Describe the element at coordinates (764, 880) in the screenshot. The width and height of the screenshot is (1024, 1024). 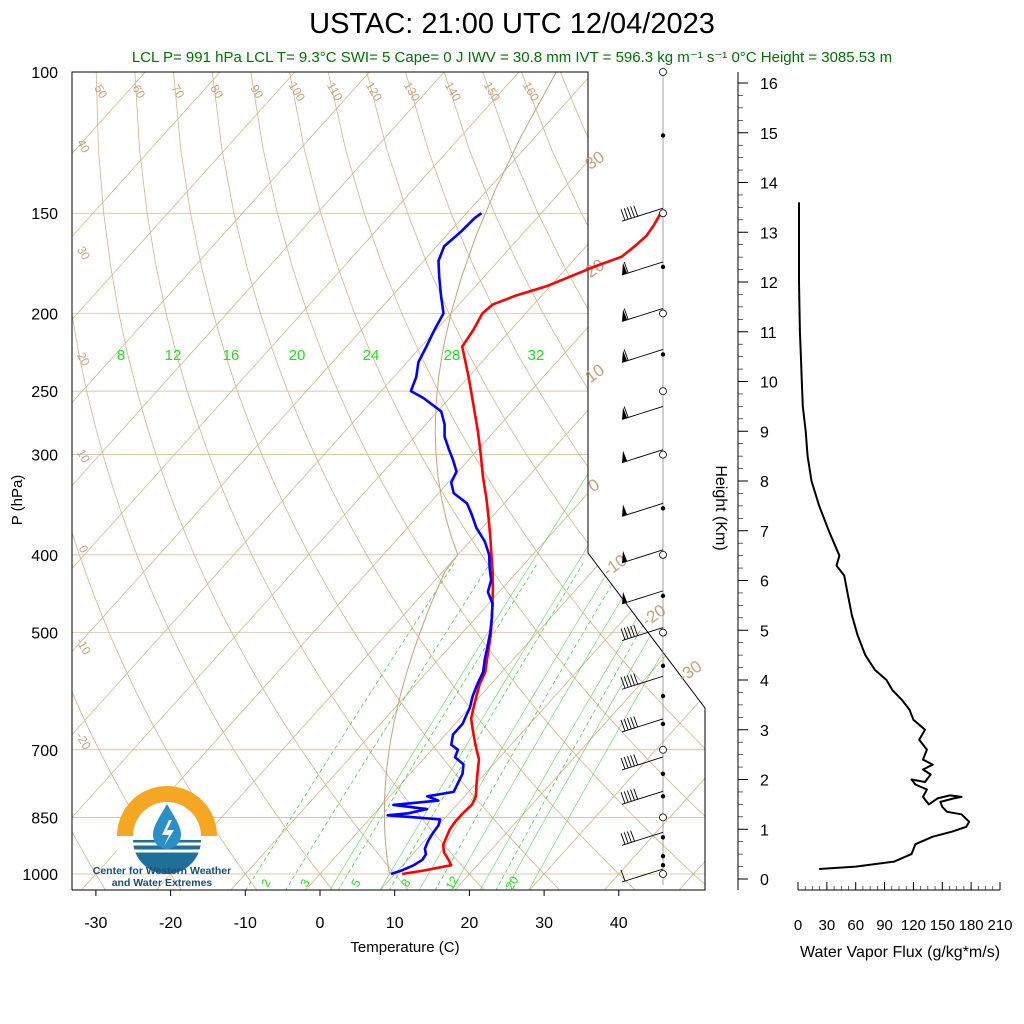
I see `height-tick-label: 0` at that location.